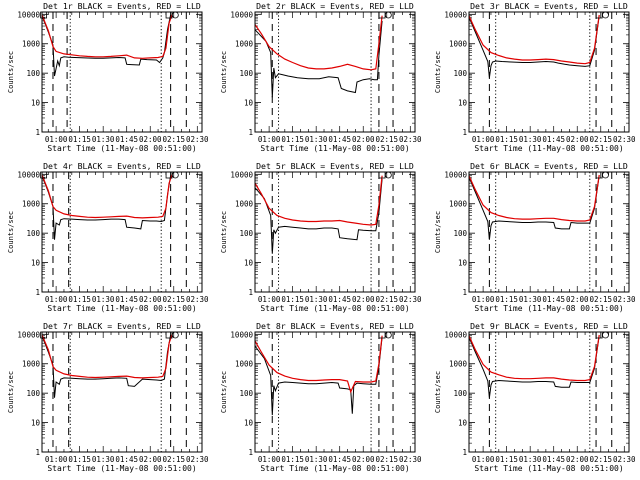 Image resolution: width=640 pixels, height=480 pixels. What do you see at coordinates (335, 6) in the screenshot?
I see `panel-title: Det 2r BLACK = Events, RED = LLD` at bounding box center [335, 6].